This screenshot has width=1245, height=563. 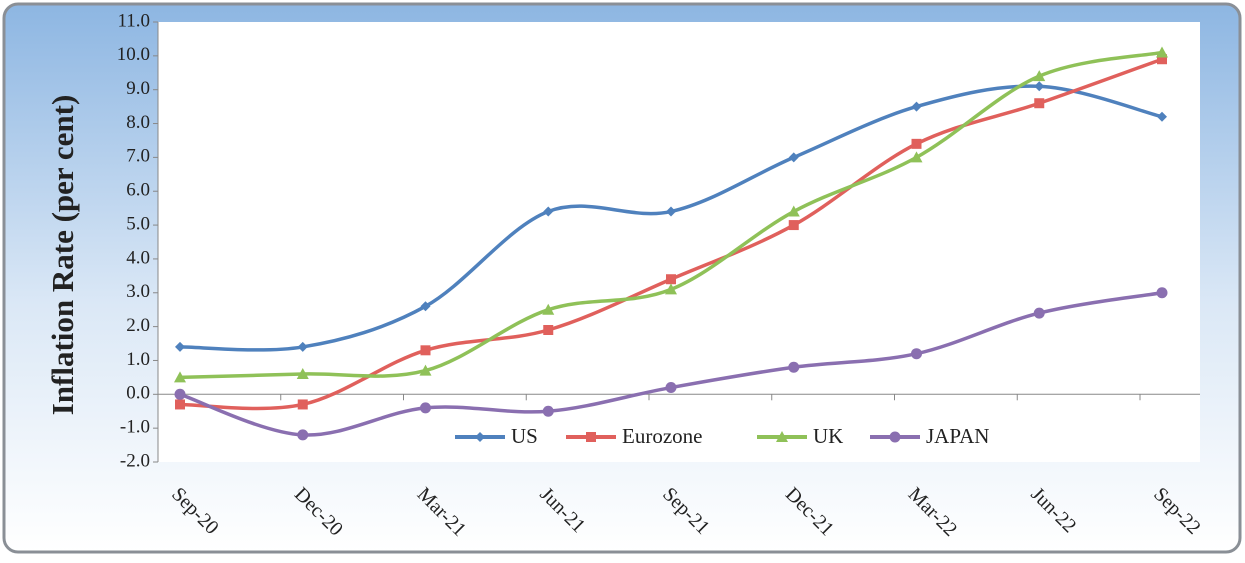 I want to click on y-tick-label: 3.0, so click(x=138, y=291).